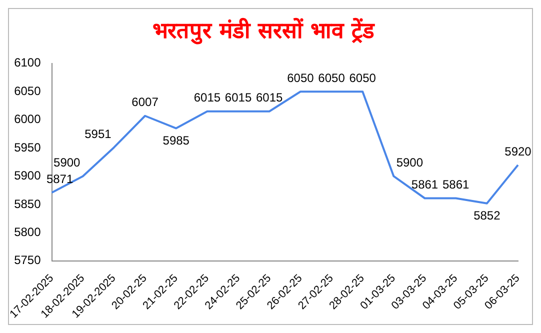 The width and height of the screenshot is (541, 333). I want to click on y-tick-label: 6050, so click(28, 91).